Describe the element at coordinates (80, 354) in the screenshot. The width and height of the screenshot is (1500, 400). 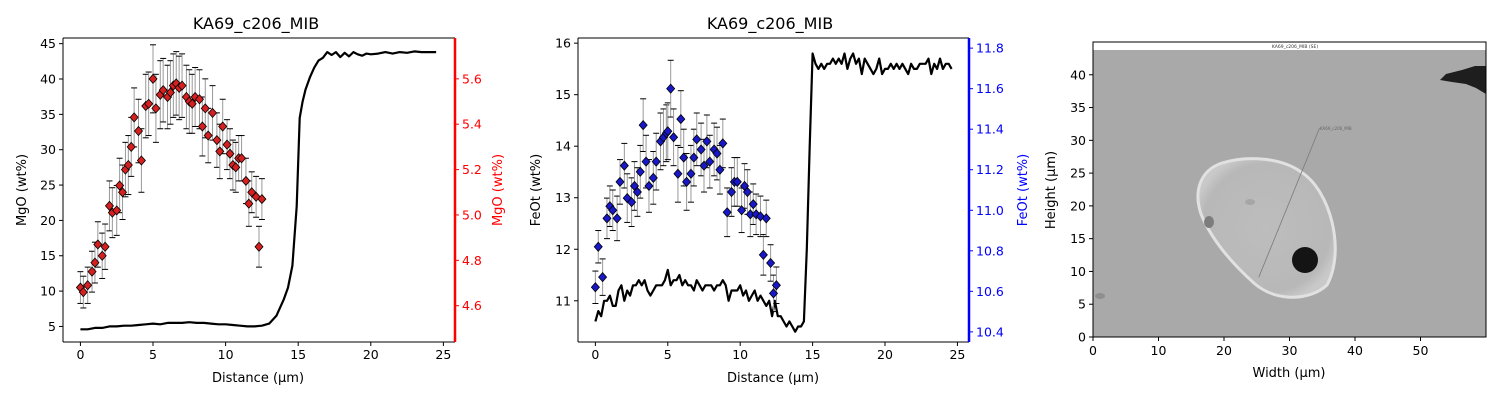
I see `x-tick-label: 0` at that location.